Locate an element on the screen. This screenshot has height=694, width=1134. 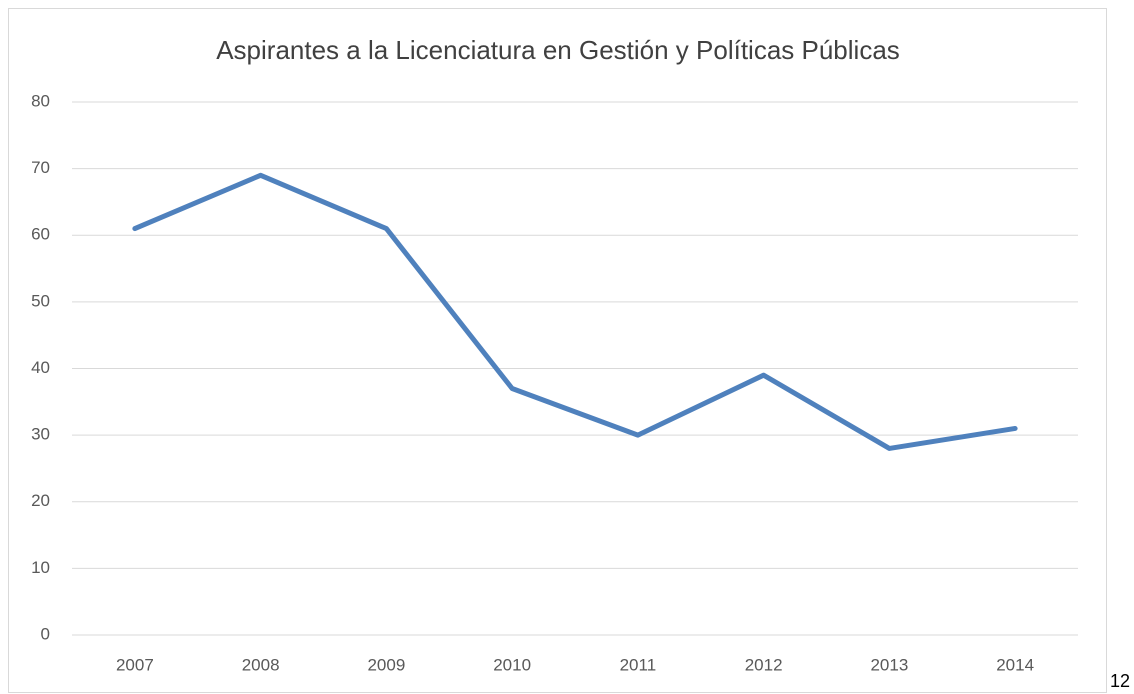
y-tick-label: 60 is located at coordinates (40, 234).